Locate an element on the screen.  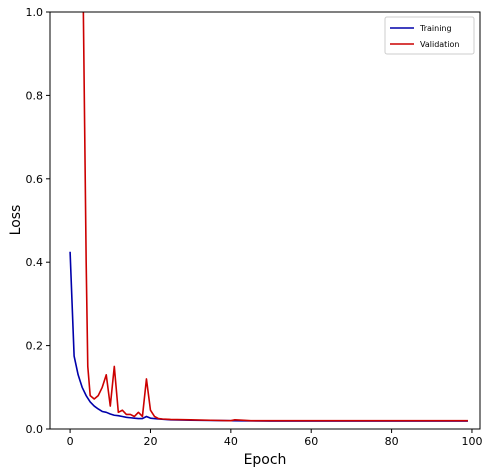
legend-label-training: Training is located at coordinates (435, 28).